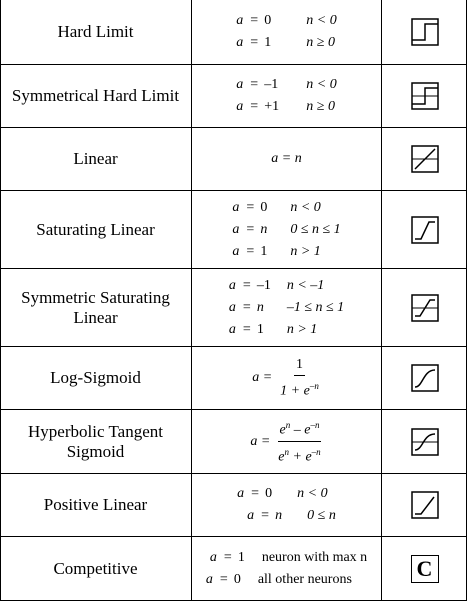 Image resolution: width=467 pixels, height=601 pixels. What do you see at coordinates (96, 229) in the screenshot?
I see `function-name: Saturating Linear` at bounding box center [96, 229].